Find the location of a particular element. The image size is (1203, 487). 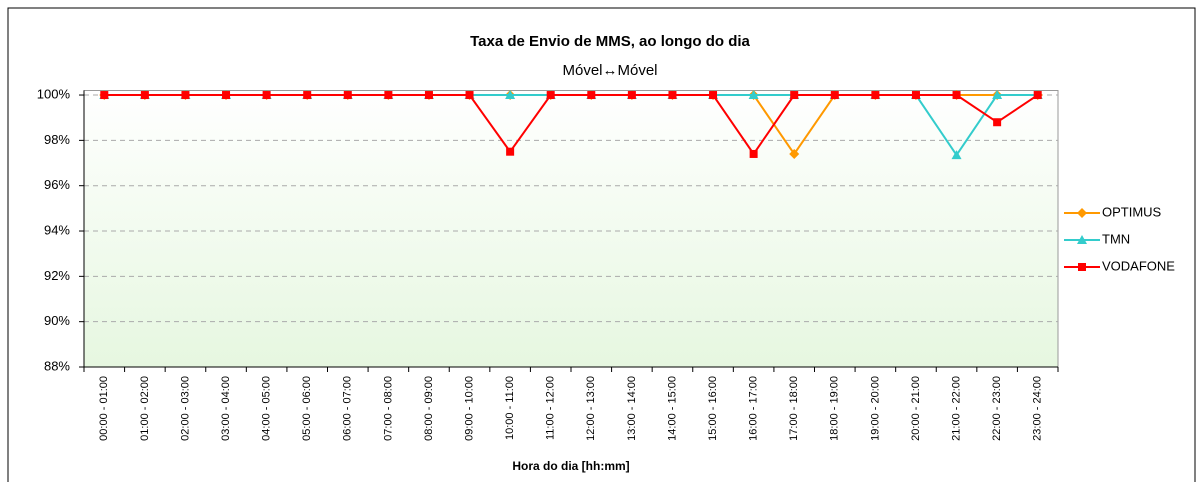

x-tick-label: 15:00 - 16:00 is located at coordinates (713, 408).